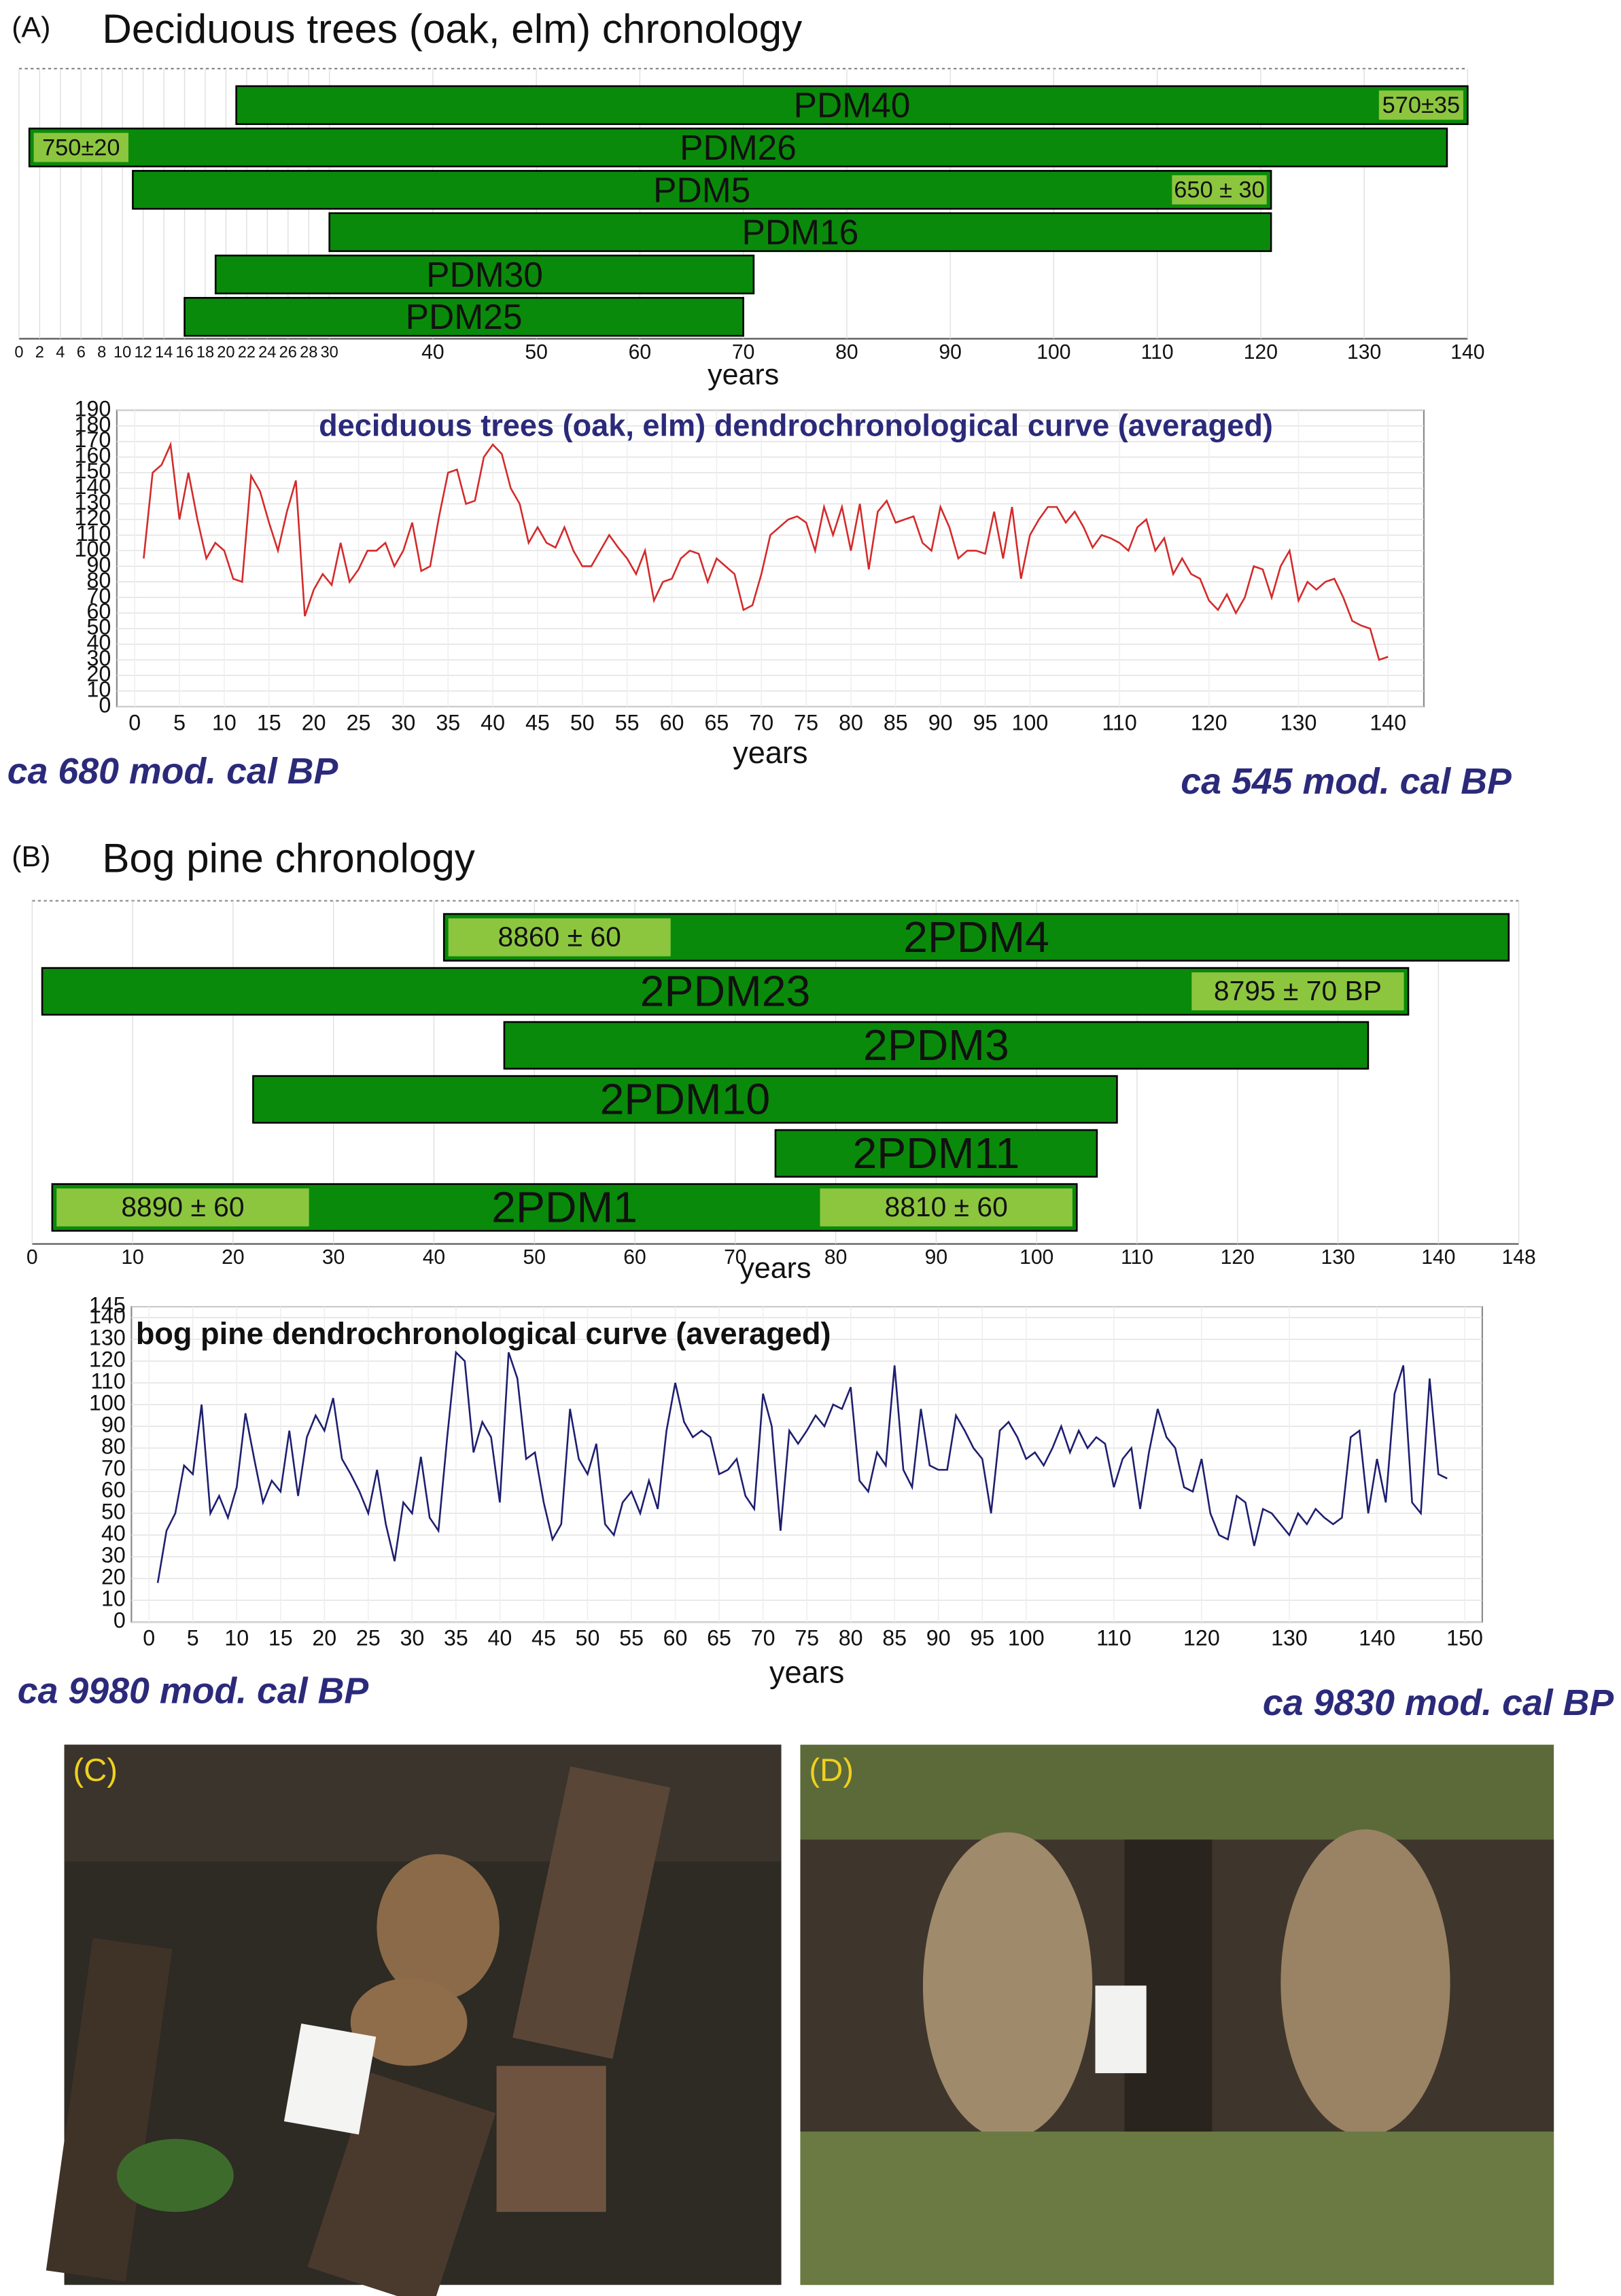 This screenshot has width=1621, height=2296. What do you see at coordinates (565, 1206) in the screenshot?
I see `bar-label: 2PDM1` at bounding box center [565, 1206].